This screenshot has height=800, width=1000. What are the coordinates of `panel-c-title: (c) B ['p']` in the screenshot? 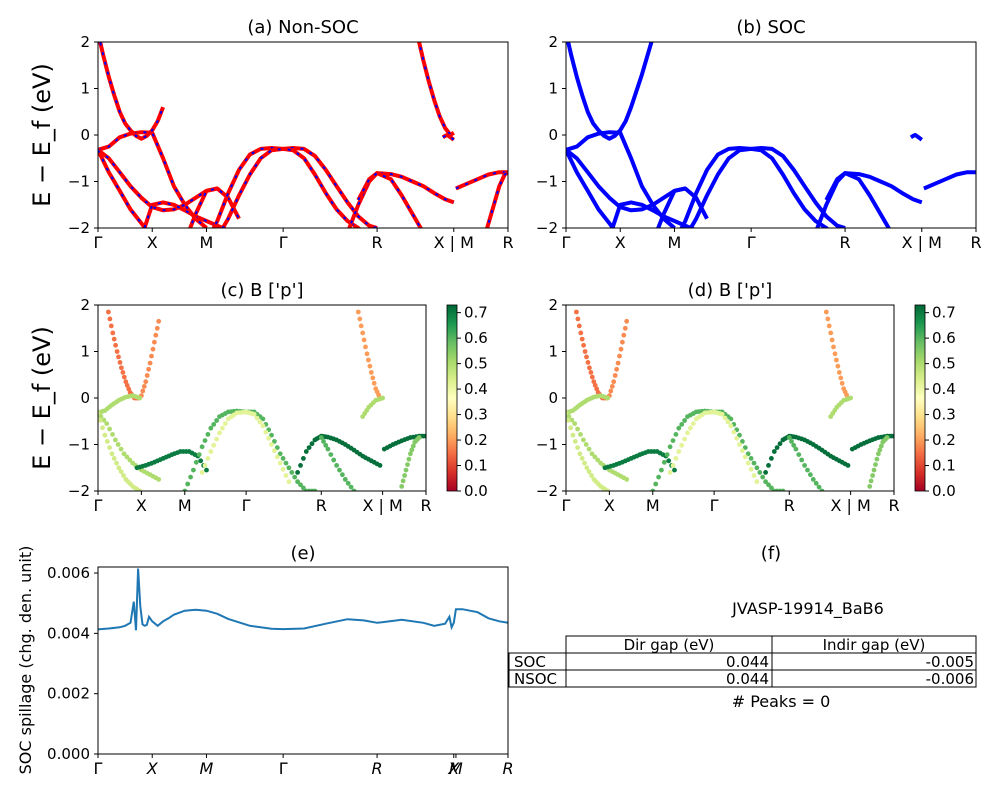 It's located at (261, 290).